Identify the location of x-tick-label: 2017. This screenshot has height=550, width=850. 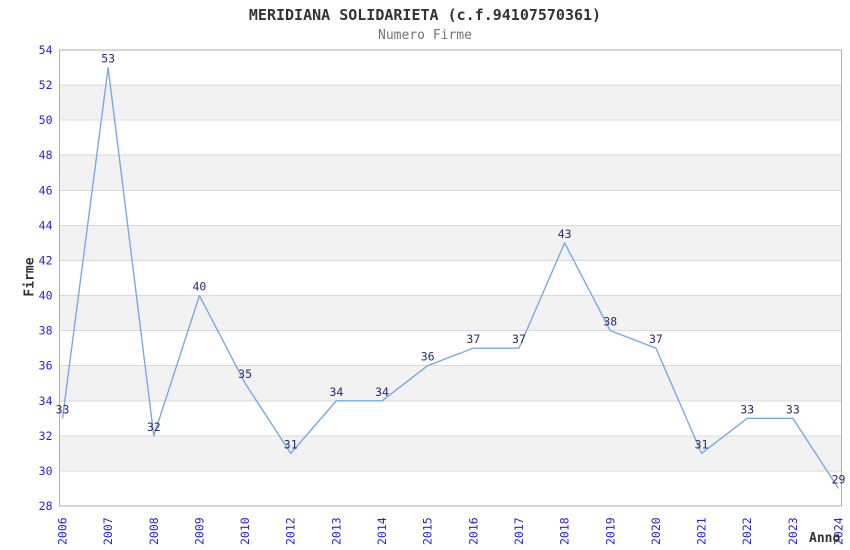
(519, 531).